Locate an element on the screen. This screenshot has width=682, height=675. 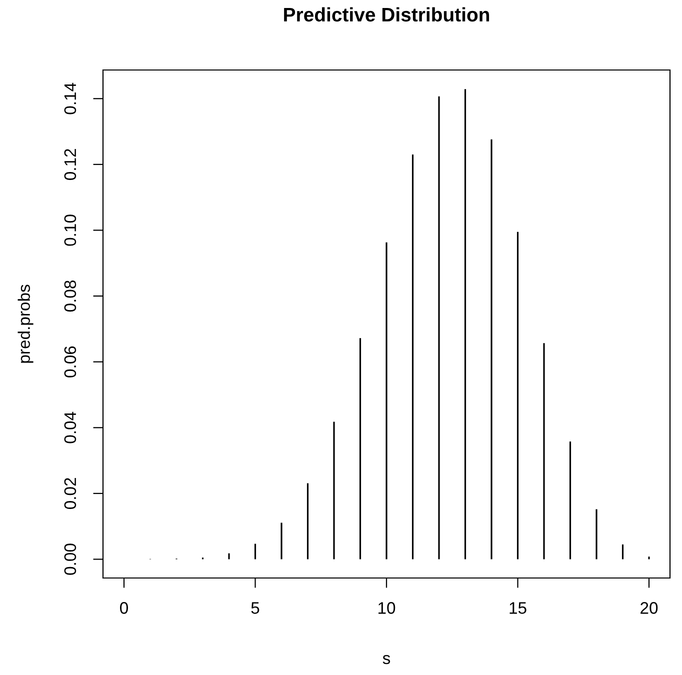
y-tick-label: 0.10 is located at coordinates (70, 230).